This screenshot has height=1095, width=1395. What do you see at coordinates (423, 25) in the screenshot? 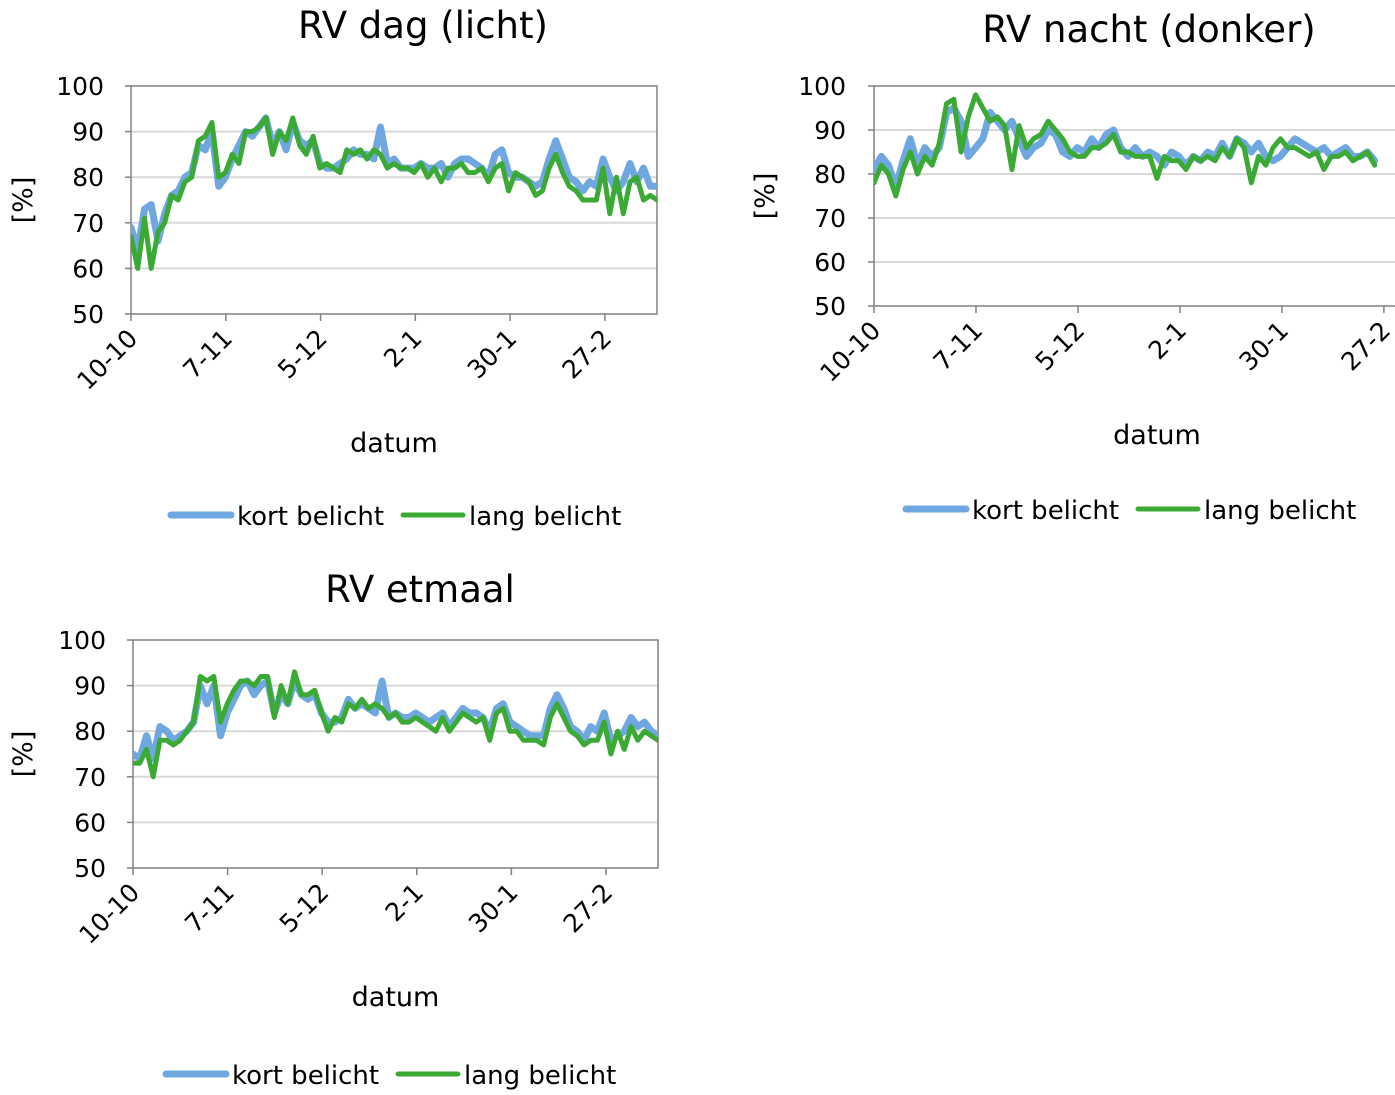
I see `chart-title: RV dag (licht)` at bounding box center [423, 25].